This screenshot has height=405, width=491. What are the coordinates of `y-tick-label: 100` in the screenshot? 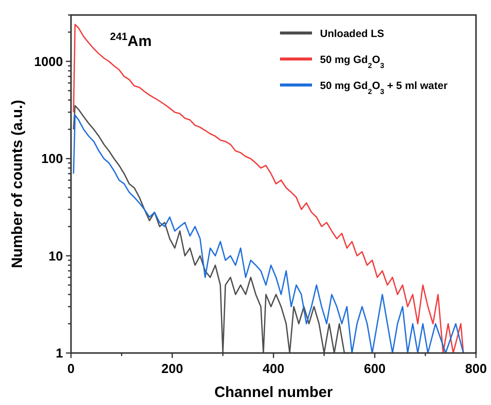 It's located at (52, 158).